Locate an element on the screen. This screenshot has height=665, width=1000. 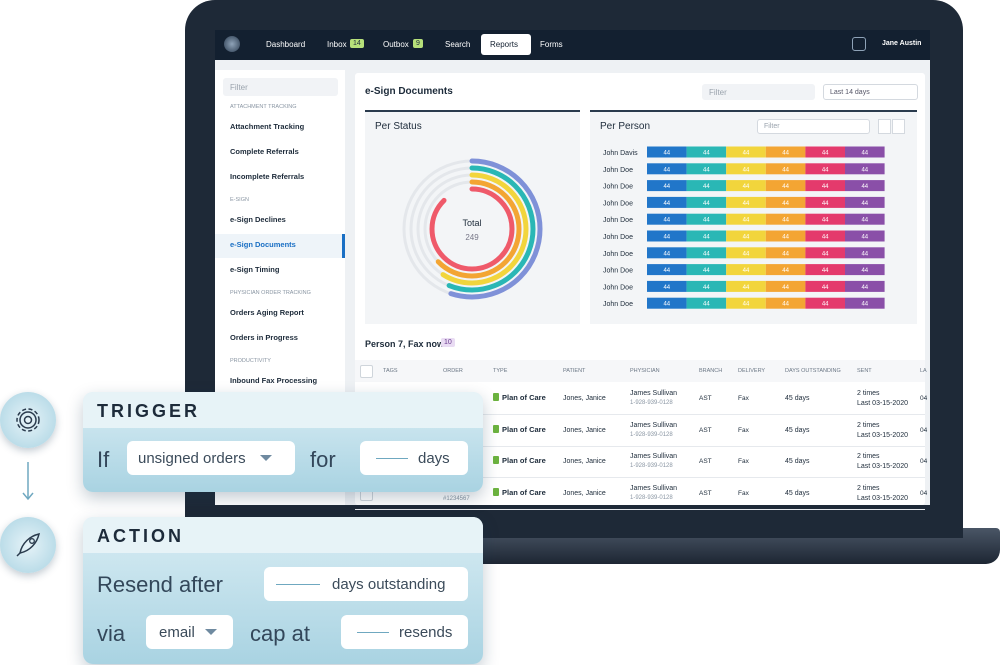
column-header: TYPE is located at coordinates (500, 371).